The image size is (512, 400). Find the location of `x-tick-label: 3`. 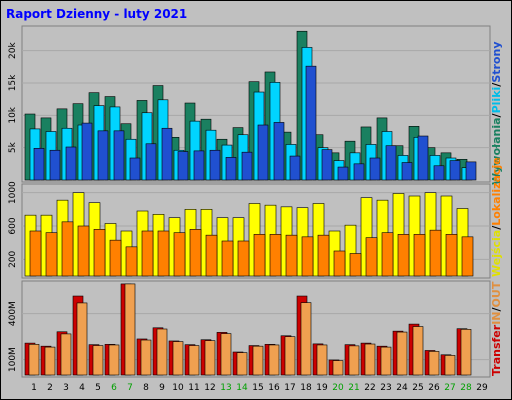

x-tick-label: 3 is located at coordinates (66, 388).